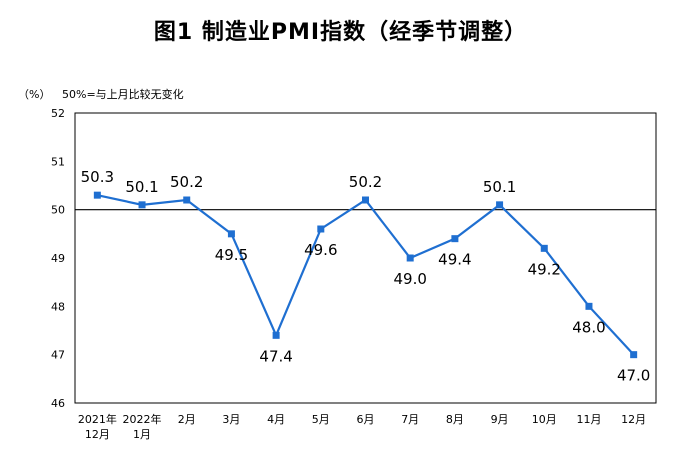 The image size is (681, 462). I want to click on y-tick-label: 50, so click(58, 210).